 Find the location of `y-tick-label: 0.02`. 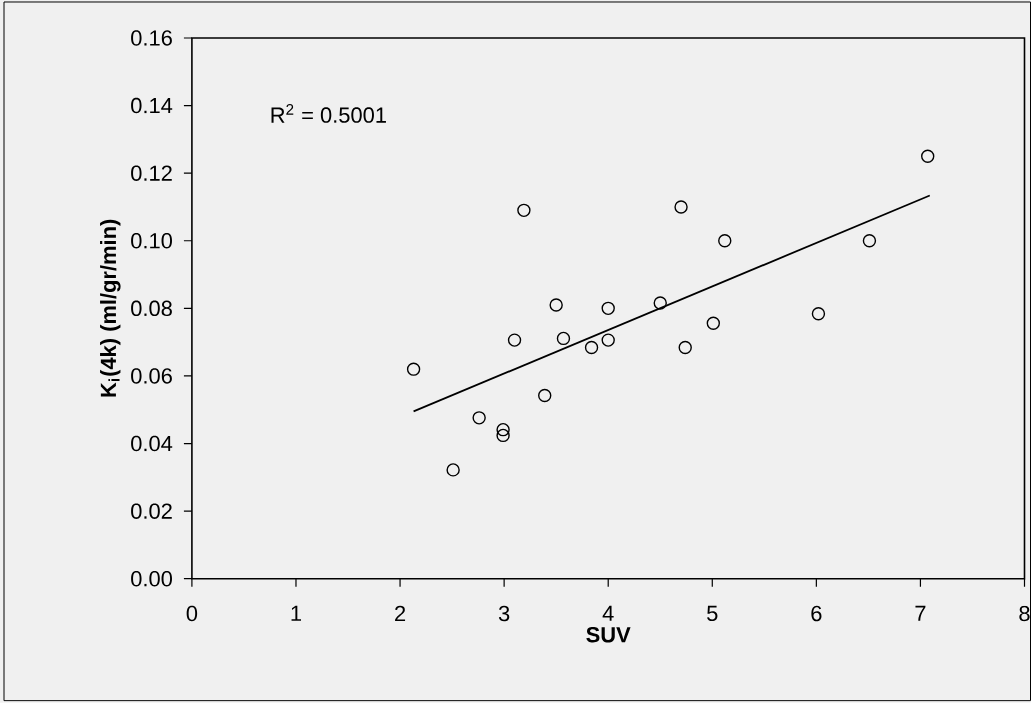

y-tick-label: 0.02 is located at coordinates (151, 511).